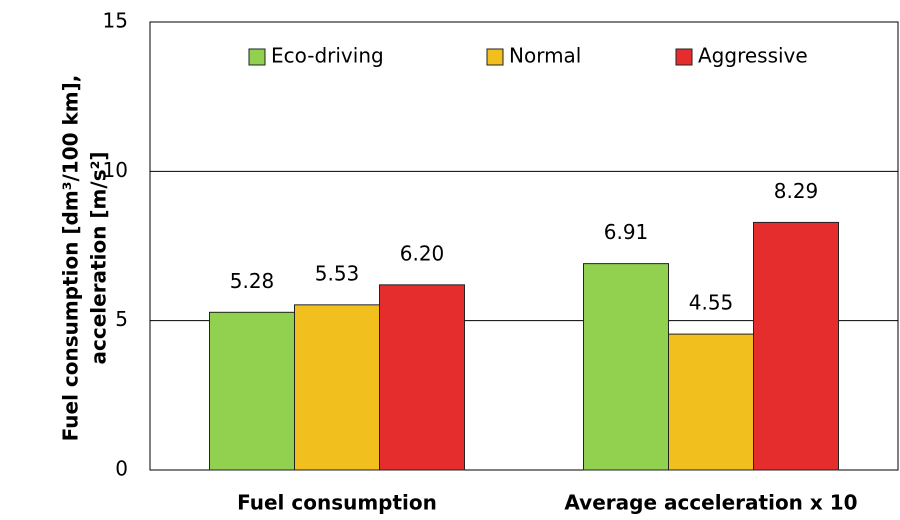 The width and height of the screenshot is (900, 520). What do you see at coordinates (545, 56) in the screenshot?
I see `legend-label: Normal` at bounding box center [545, 56].